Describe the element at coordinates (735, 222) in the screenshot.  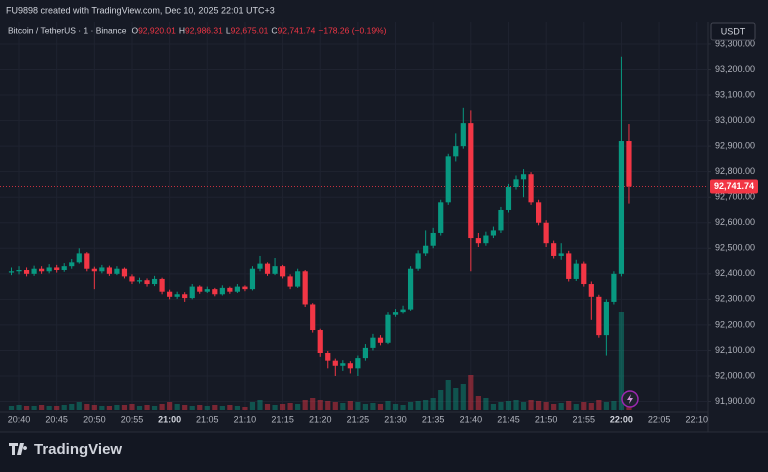
I see `y-tick-label: 92,600.00` at that location.